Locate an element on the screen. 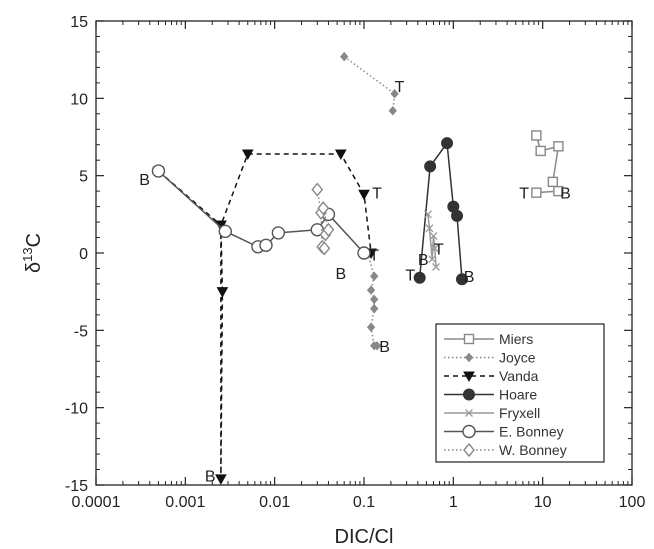 The image size is (654, 549). x-tick-label: 0.1 is located at coordinates (364, 502).